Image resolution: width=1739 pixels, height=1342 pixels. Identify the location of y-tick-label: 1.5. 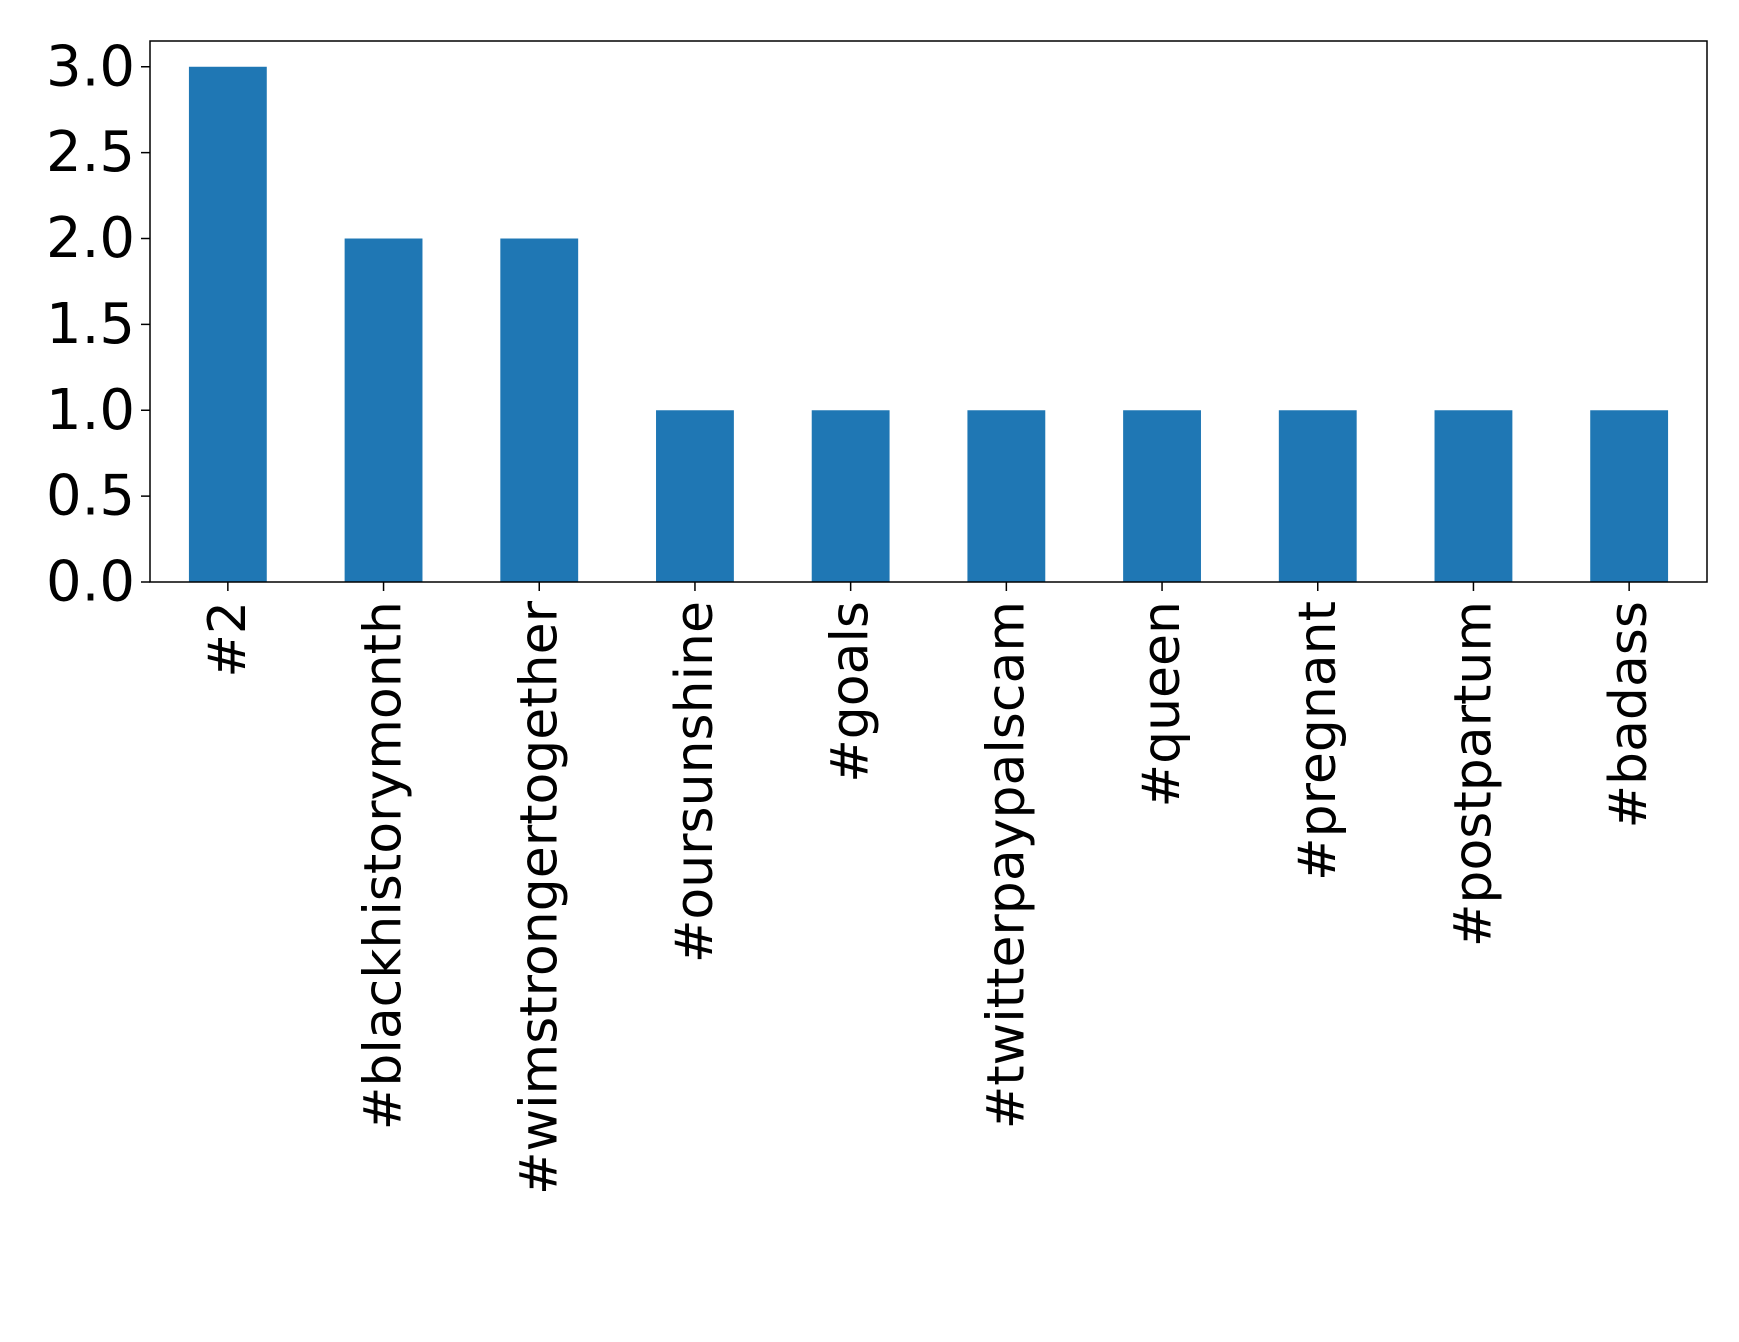
(90, 324).